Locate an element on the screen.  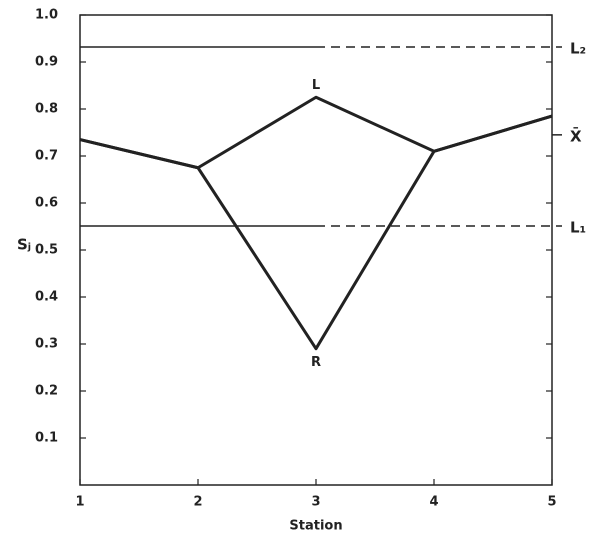
x-tick-label: 1 is located at coordinates (79, 502).